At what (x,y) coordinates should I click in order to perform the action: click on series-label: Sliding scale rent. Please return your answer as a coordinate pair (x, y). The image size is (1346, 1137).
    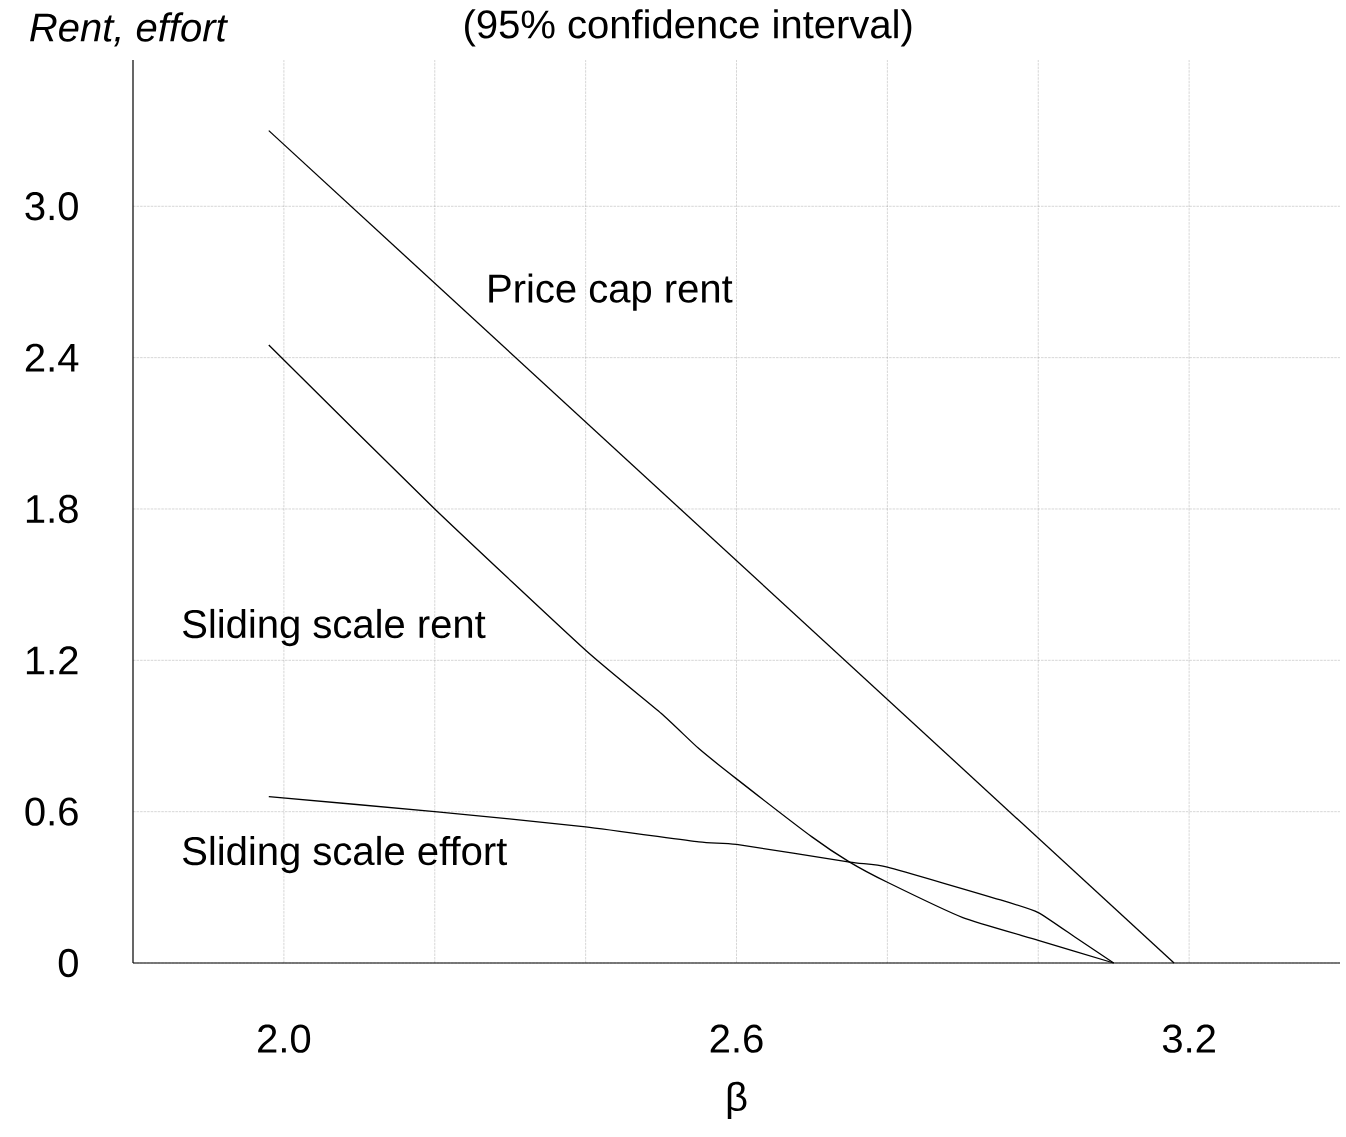
    Looking at the image, I should click on (334, 627).